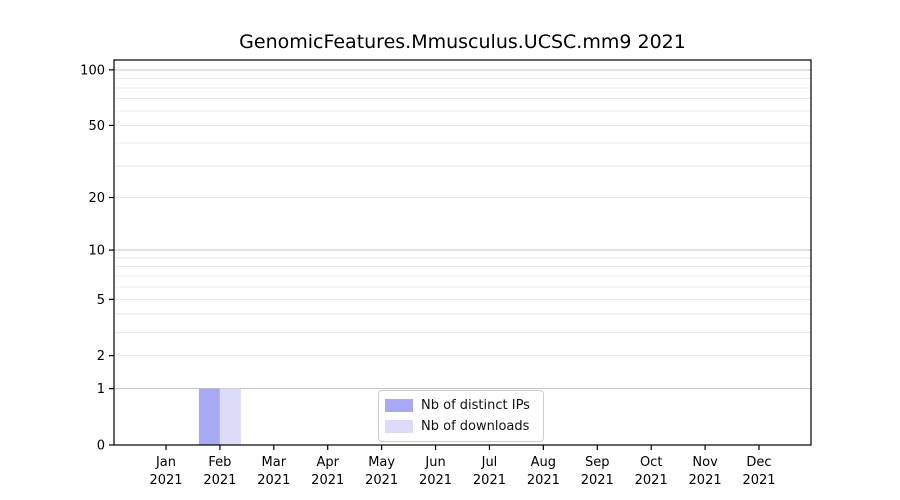  Describe the element at coordinates (543, 462) in the screenshot. I see `x-tick-label-month: Aug` at that location.